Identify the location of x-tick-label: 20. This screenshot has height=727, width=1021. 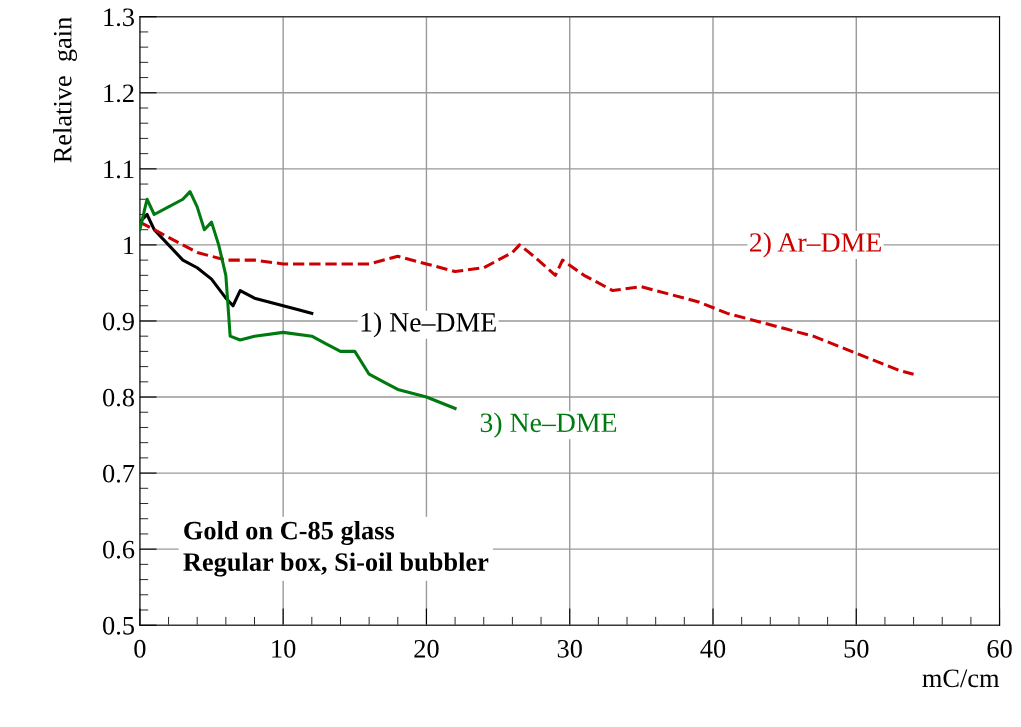
(426, 648).